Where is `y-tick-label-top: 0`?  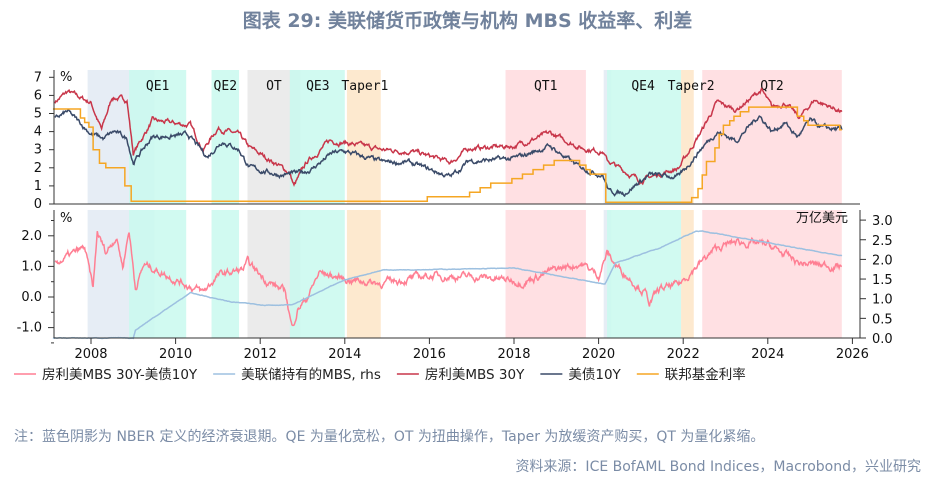 y-tick-label-top: 0 is located at coordinates (38, 204).